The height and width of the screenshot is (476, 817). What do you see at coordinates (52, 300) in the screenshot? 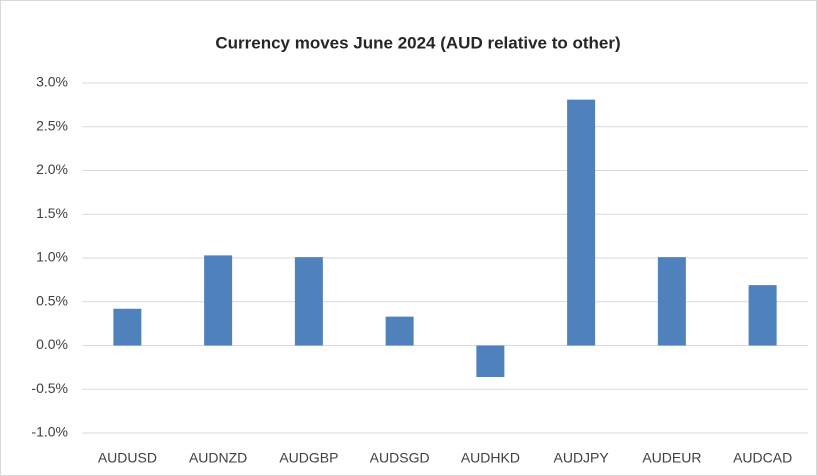
I see `y-tick-label: 0.5%` at bounding box center [52, 300].